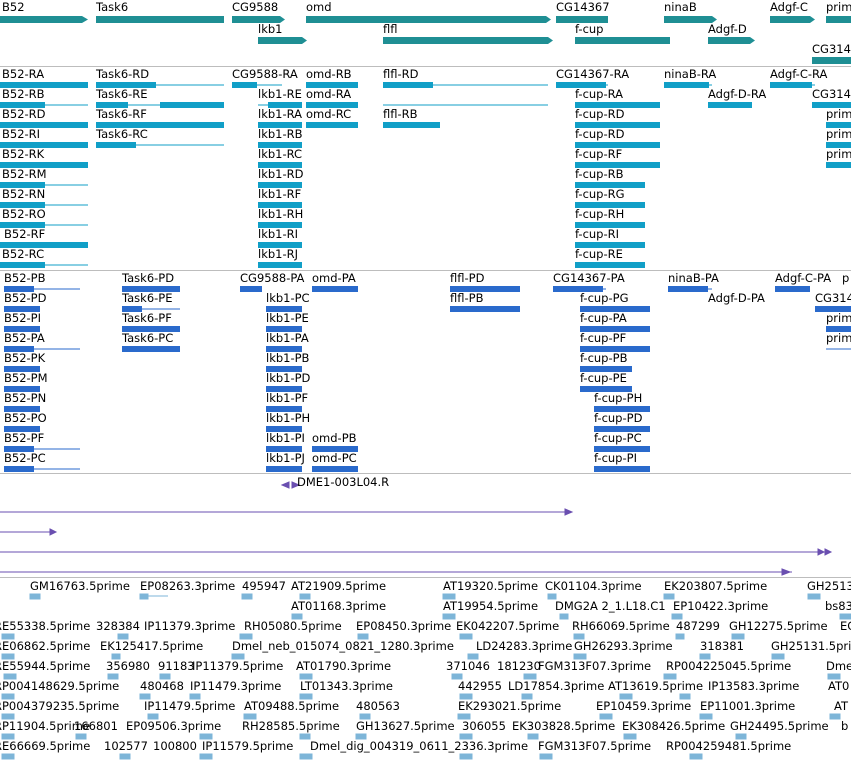 The image size is (851, 762). Describe the element at coordinates (147, 298) in the screenshot. I see `protein-label: Task6-PE` at that location.